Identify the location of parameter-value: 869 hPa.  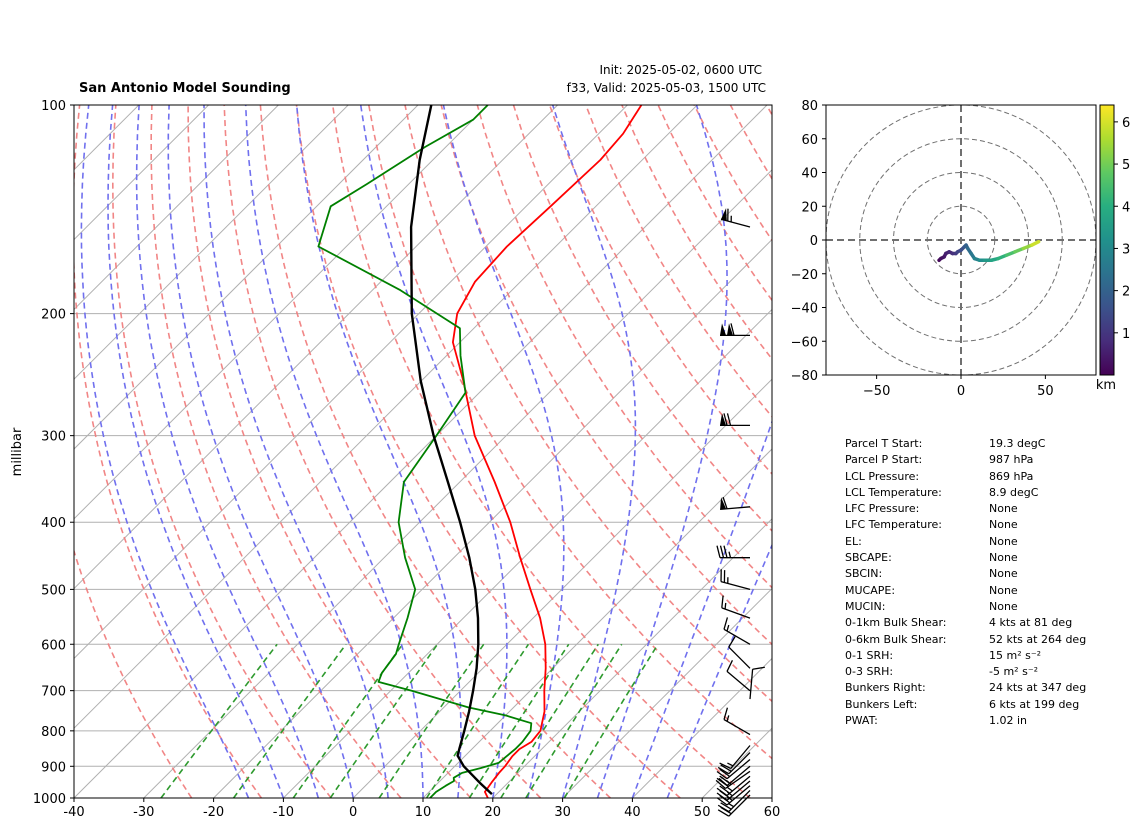
(1011, 476).